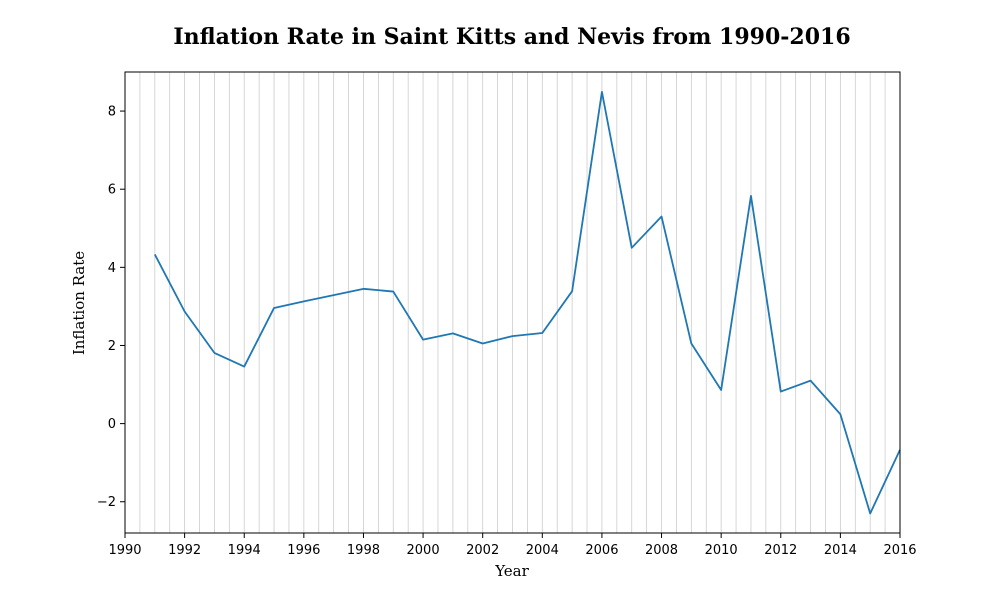 This screenshot has width=1000, height=600. What do you see at coordinates (511, 571) in the screenshot?
I see `x-axis-label: Year` at bounding box center [511, 571].